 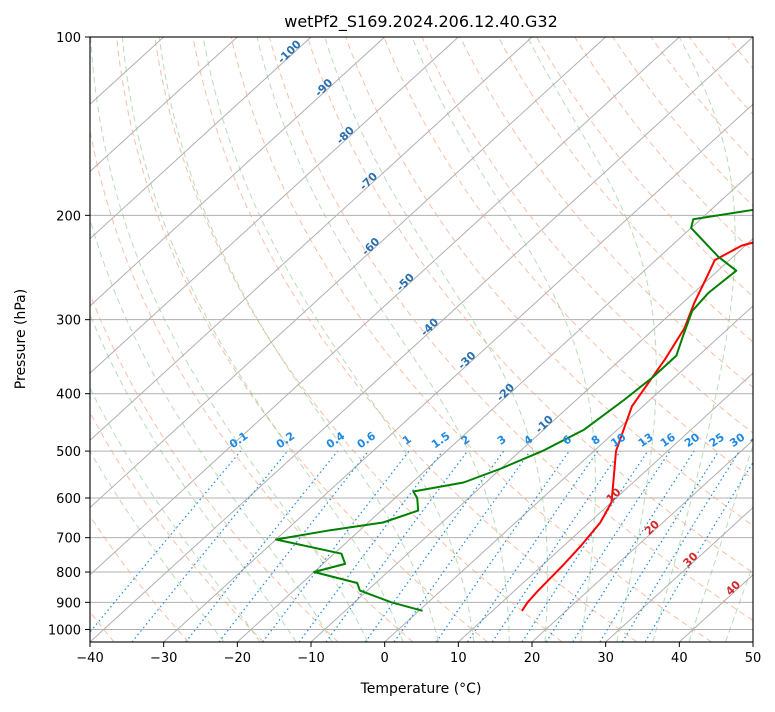 I want to click on y-tick-label: 600, so click(x=68, y=499).